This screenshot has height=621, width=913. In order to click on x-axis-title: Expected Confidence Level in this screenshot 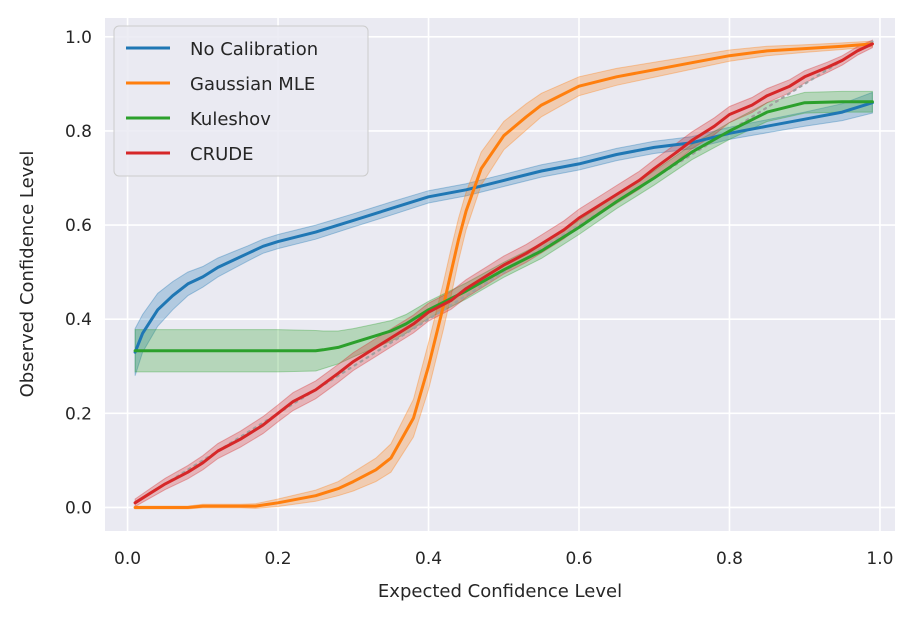, I will do `click(500, 591)`.